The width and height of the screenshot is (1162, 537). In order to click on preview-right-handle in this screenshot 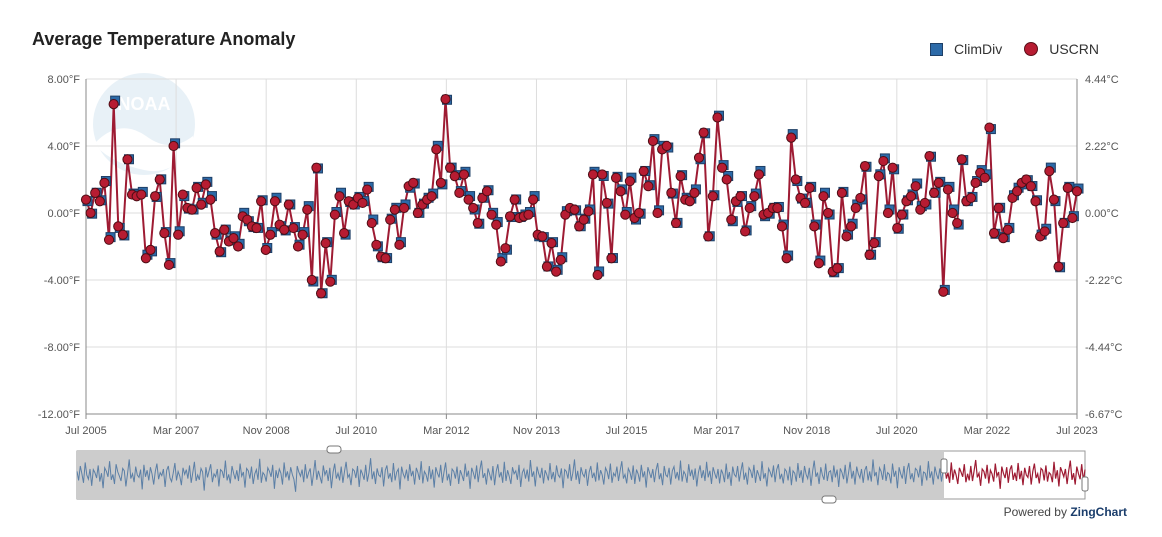, I will do `click(1085, 484)`.